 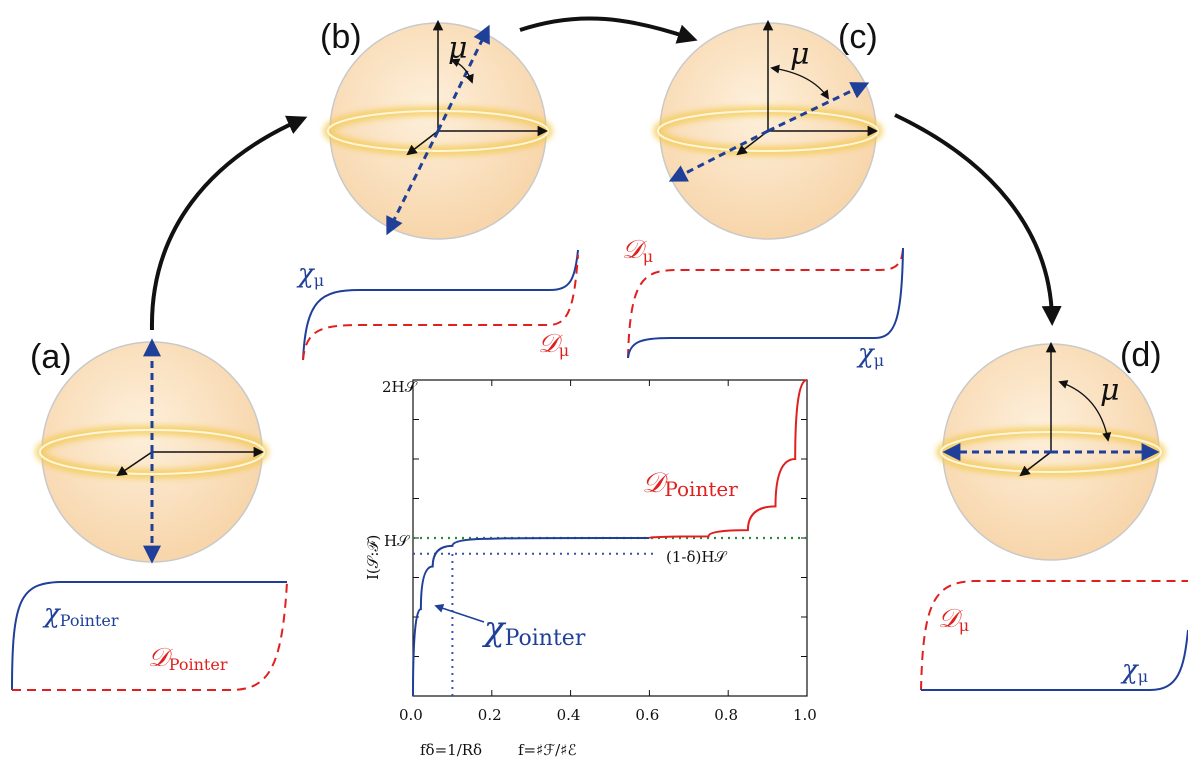 I want to click on panel-label-b: (b), so click(x=341, y=37).